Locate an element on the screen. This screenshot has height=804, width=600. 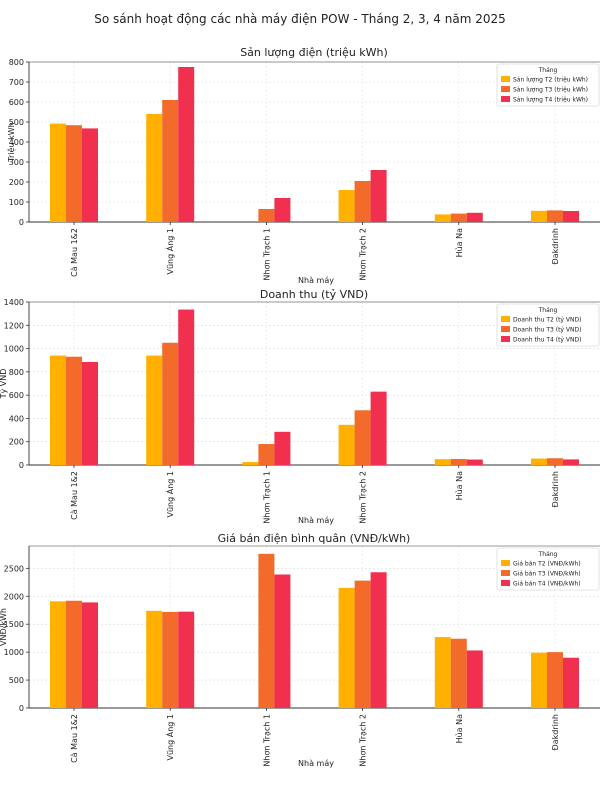
y-tick-label: 300 is located at coordinates (16, 162).